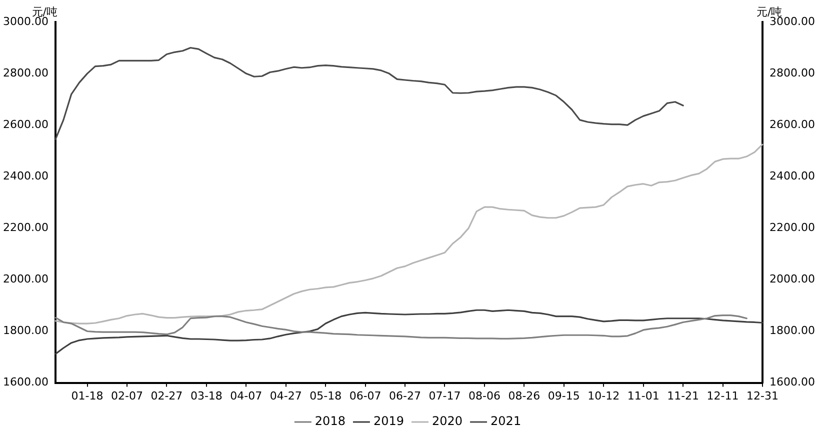 This screenshot has height=438, width=818. I want to click on x-tick-label: 10-12, so click(604, 395).